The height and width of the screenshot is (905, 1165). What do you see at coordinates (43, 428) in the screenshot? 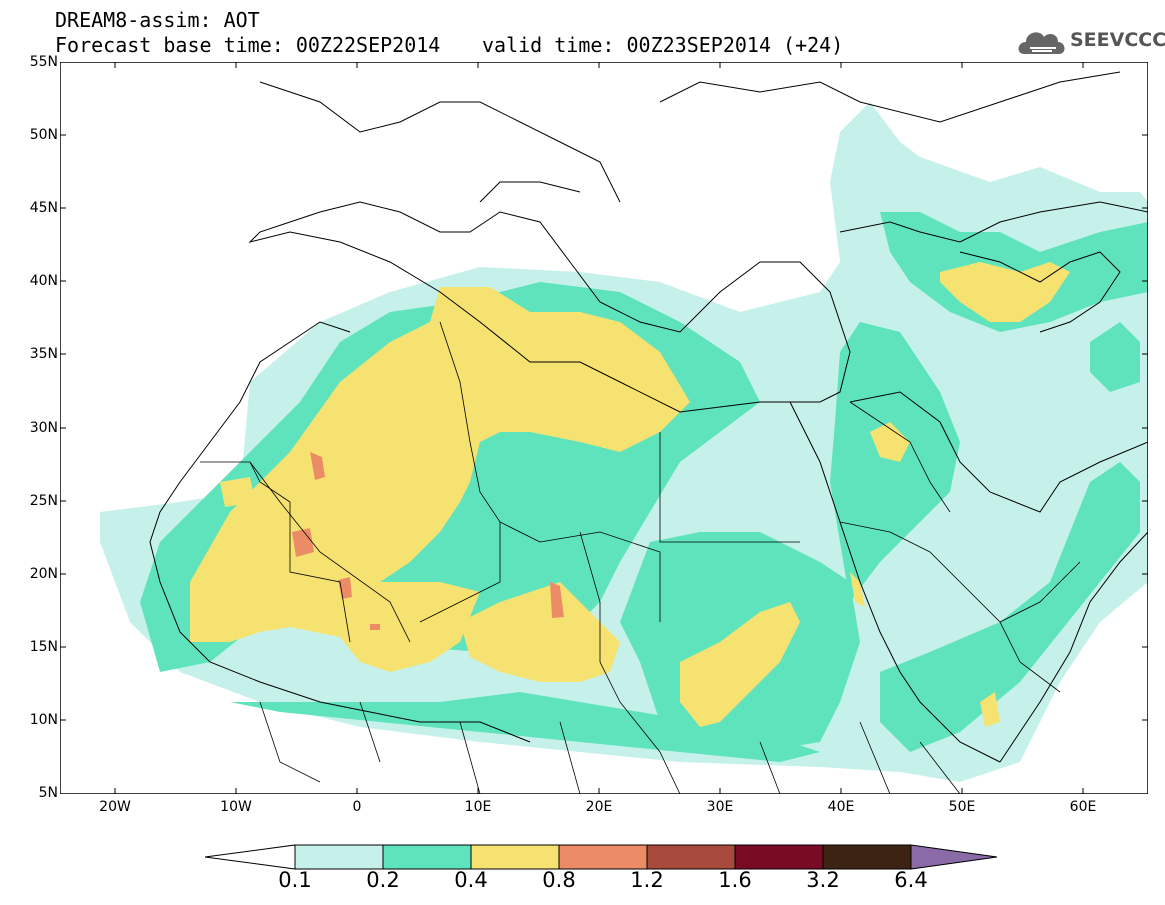
I see `lat-label: 30N` at bounding box center [43, 428].